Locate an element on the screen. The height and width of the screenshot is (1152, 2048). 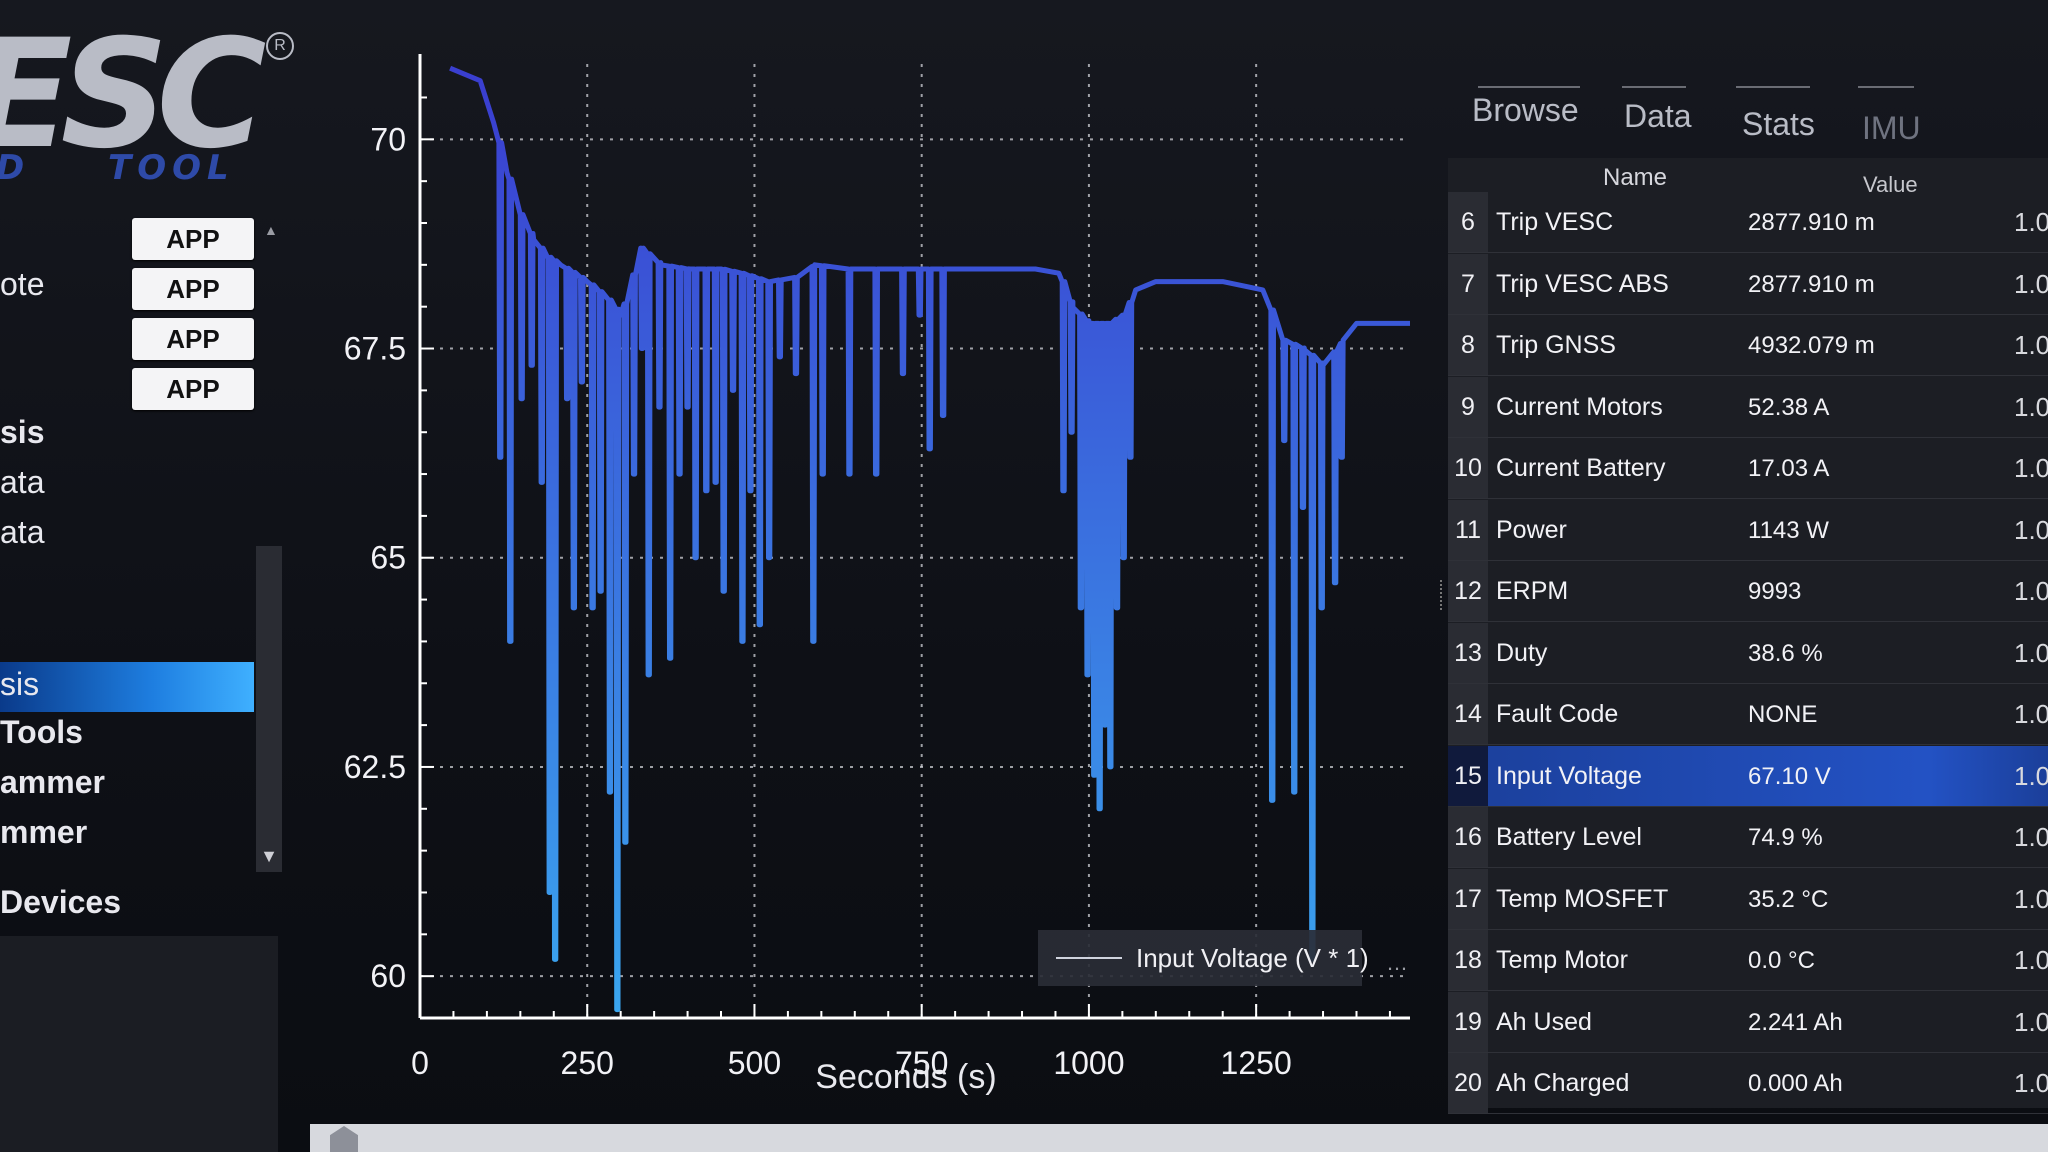
column-header-name: Name is located at coordinates (1635, 177).